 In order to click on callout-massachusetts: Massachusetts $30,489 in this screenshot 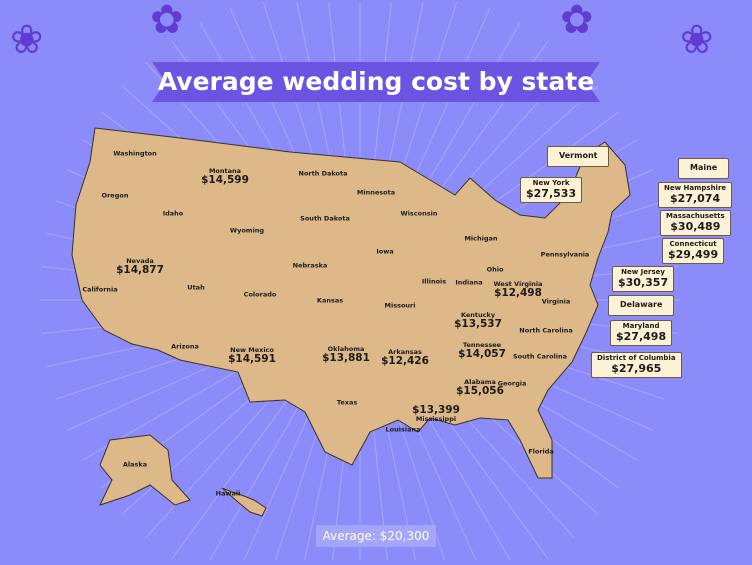, I will do `click(695, 223)`.